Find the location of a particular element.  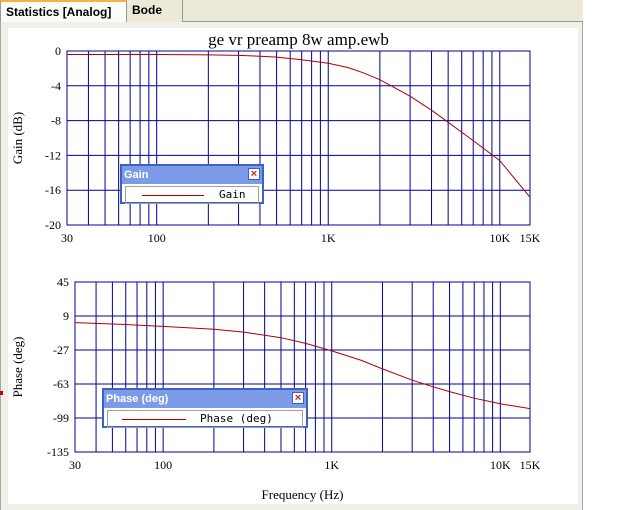

tab-statistics-analog: Statistics [Analog] is located at coordinates (63, 11).